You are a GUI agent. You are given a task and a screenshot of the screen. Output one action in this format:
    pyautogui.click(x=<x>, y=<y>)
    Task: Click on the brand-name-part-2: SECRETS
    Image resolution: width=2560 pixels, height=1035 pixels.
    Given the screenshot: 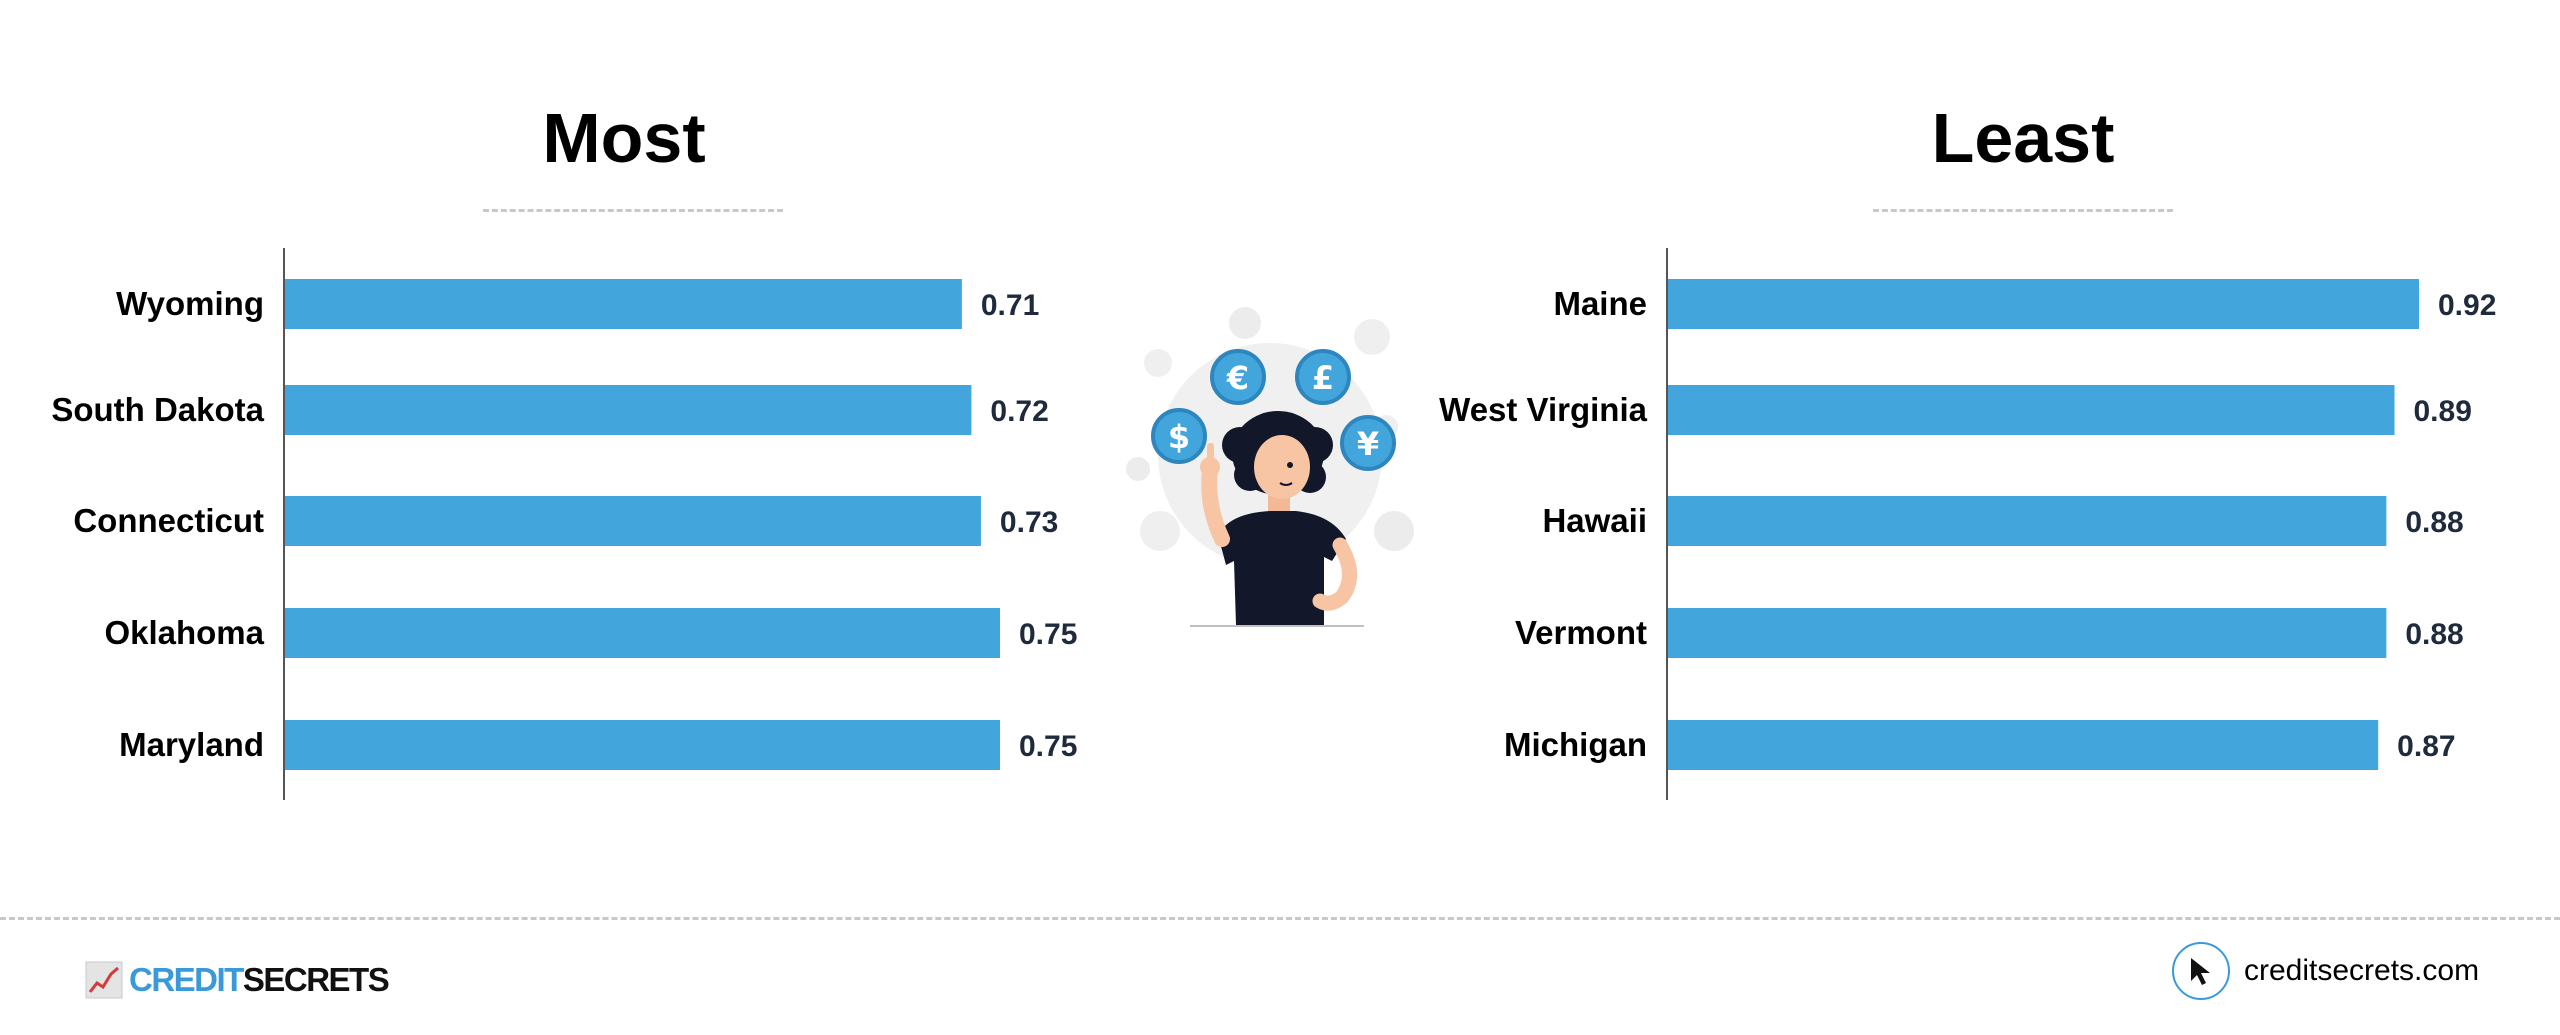 What is the action you would take?
    pyautogui.click(x=316, y=979)
    